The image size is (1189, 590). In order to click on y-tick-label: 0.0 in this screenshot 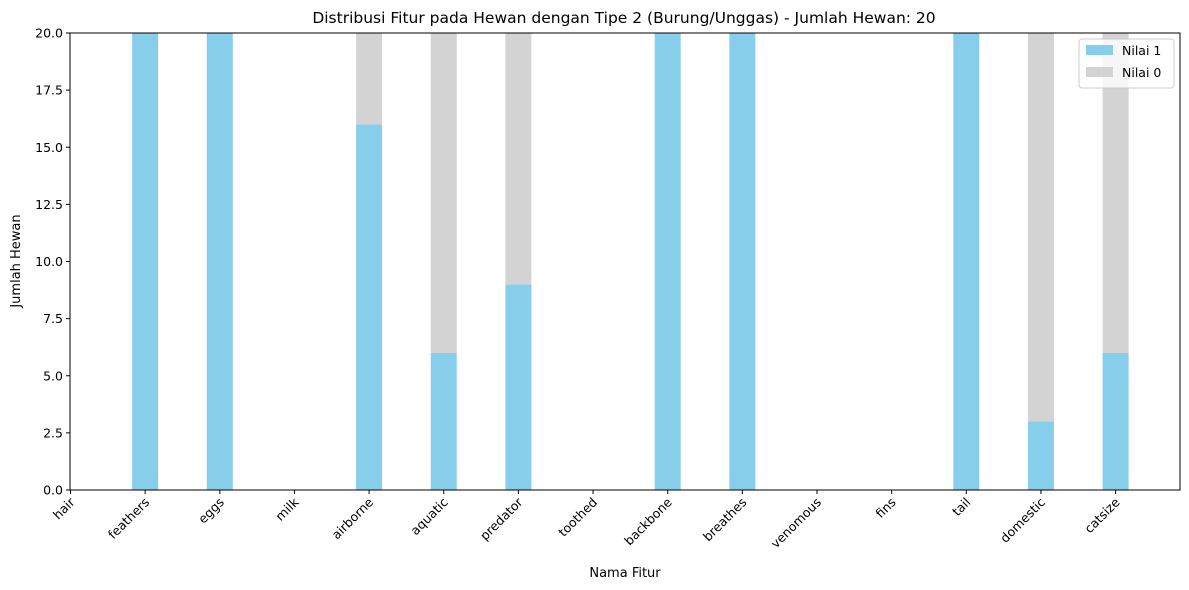, I will do `click(53, 490)`.